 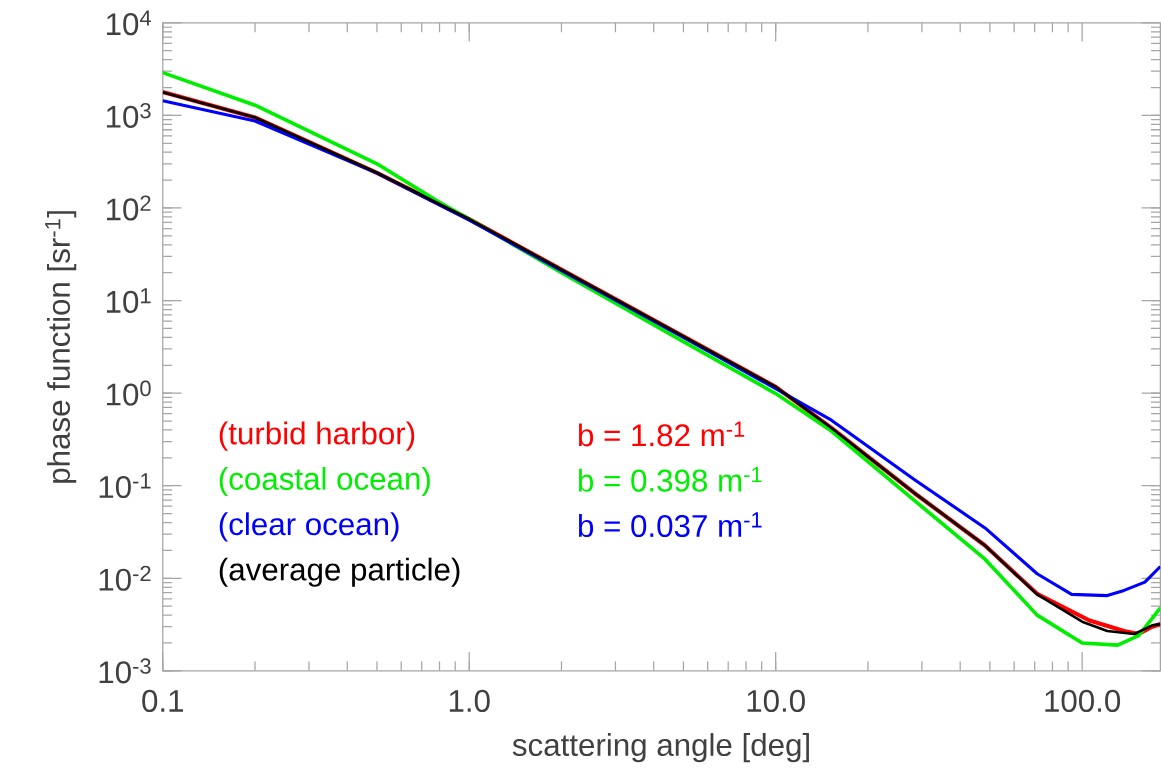 I want to click on annotation: b = 0.037 m$^{-1}$, so click(x=670, y=525).